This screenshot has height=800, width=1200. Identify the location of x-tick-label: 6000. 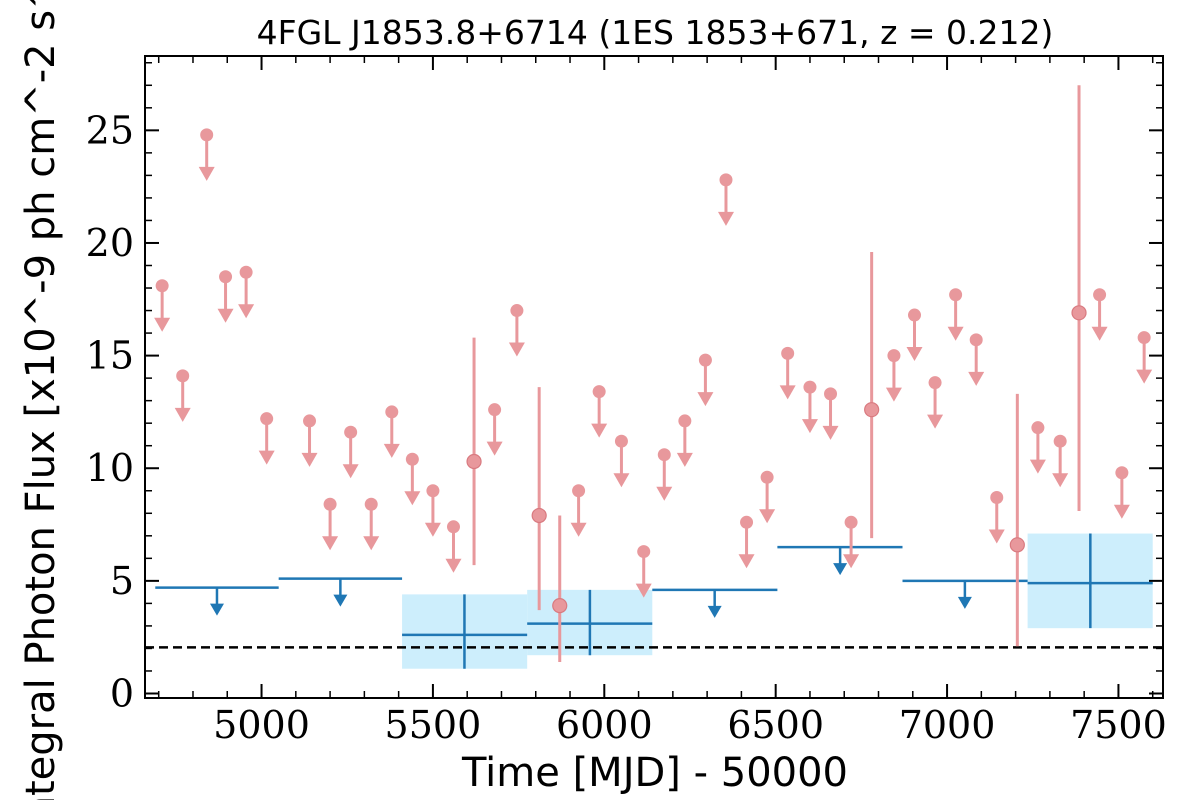
(604, 725).